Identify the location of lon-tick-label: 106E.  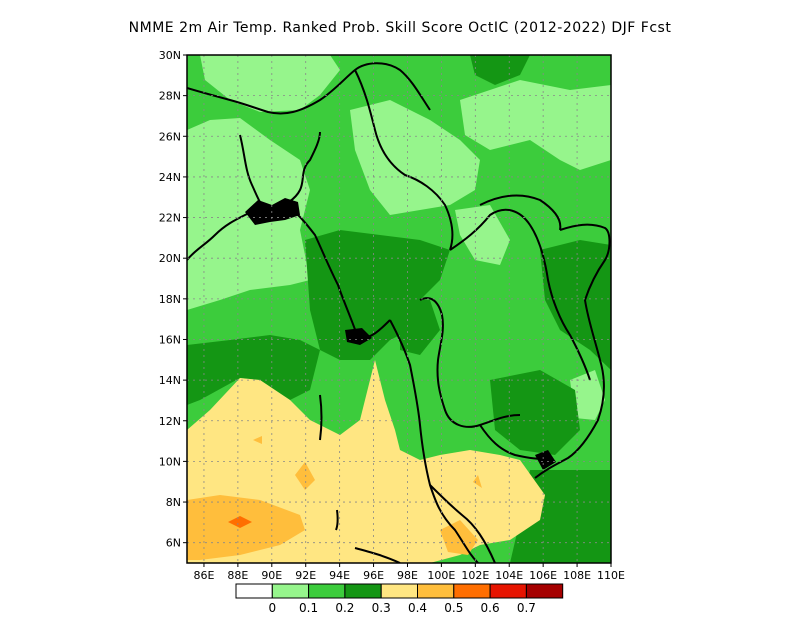
(543, 575).